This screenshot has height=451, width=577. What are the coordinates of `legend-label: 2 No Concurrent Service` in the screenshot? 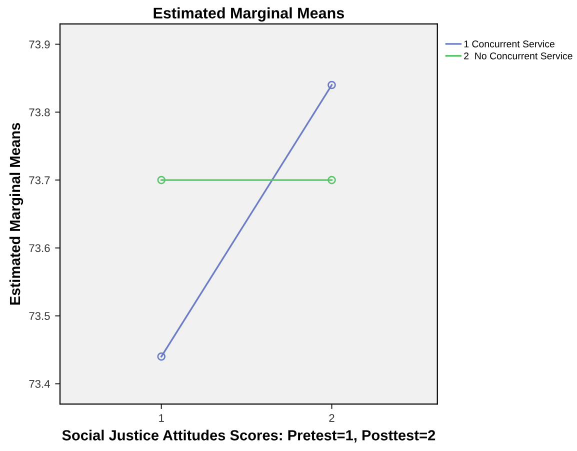 It's located at (518, 56).